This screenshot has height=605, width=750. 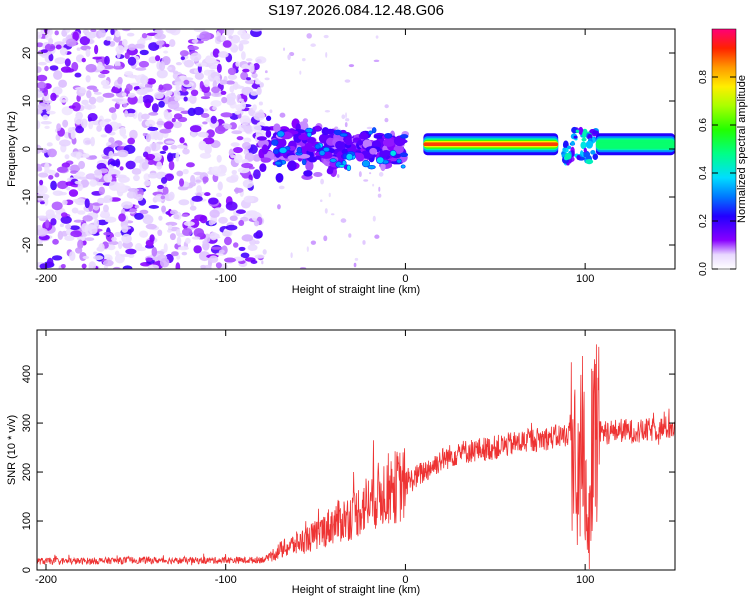 I want to click on snr-y-tick-label: 400, so click(x=27, y=374).